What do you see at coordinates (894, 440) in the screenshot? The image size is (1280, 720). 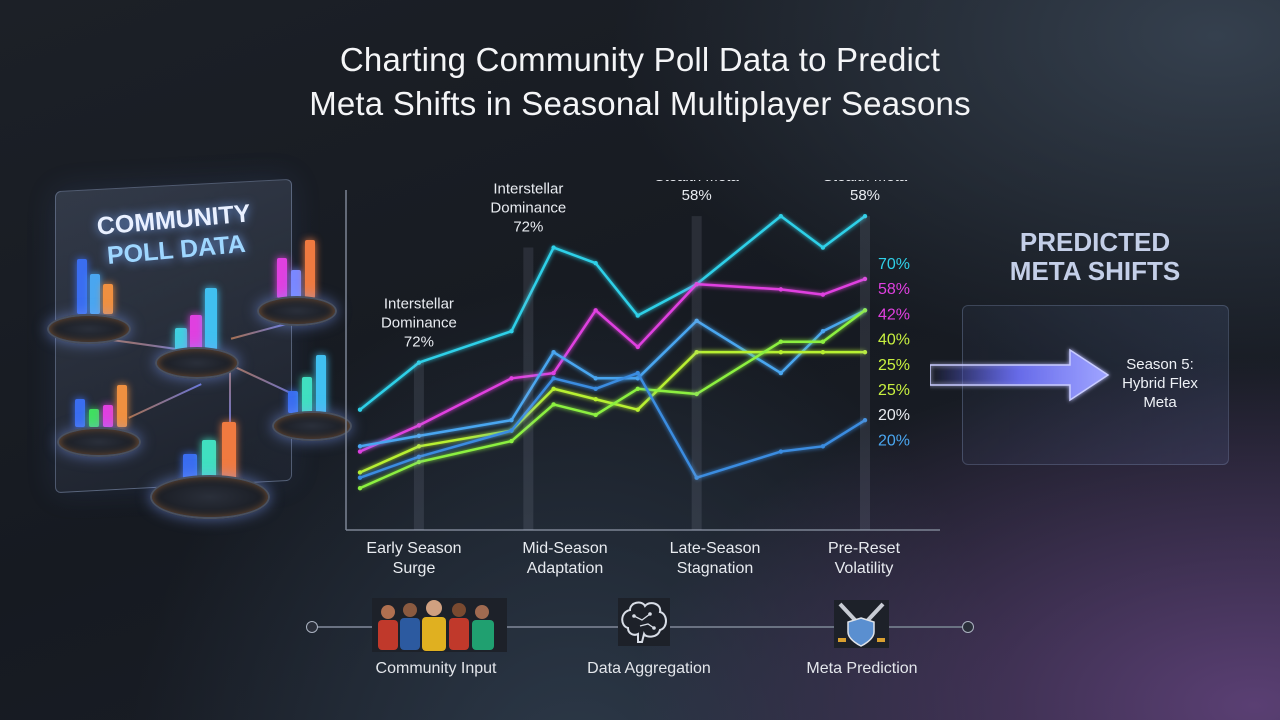 I see `end-value-label: 20%` at bounding box center [894, 440].